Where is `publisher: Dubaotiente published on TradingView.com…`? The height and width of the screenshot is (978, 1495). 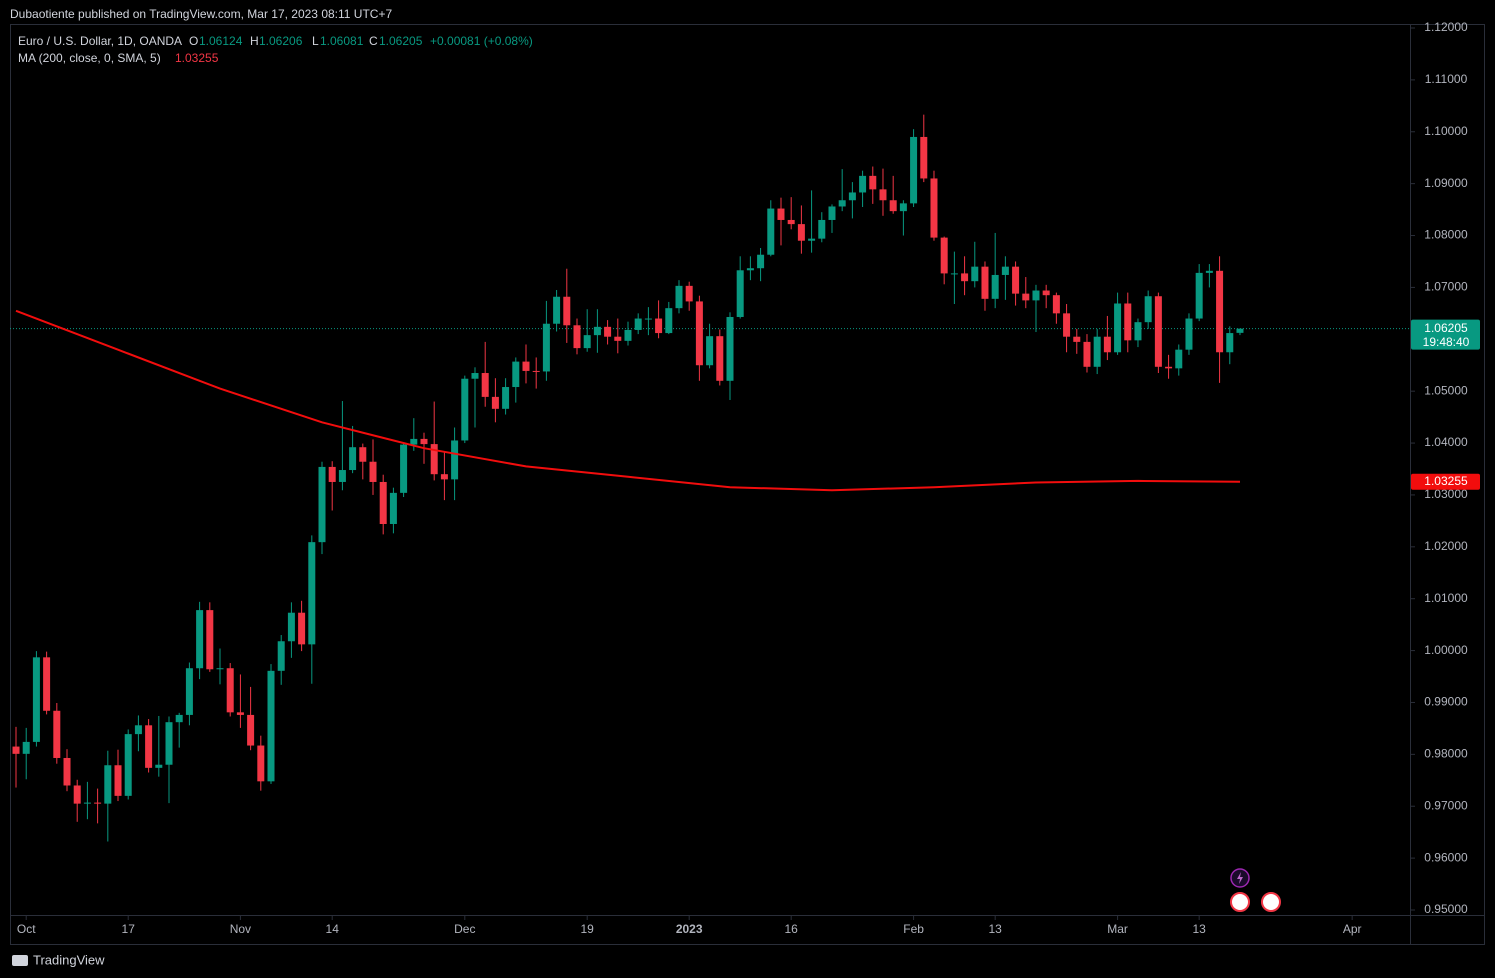
publisher: Dubaotiente published on TradingView.com… is located at coordinates (201, 14).